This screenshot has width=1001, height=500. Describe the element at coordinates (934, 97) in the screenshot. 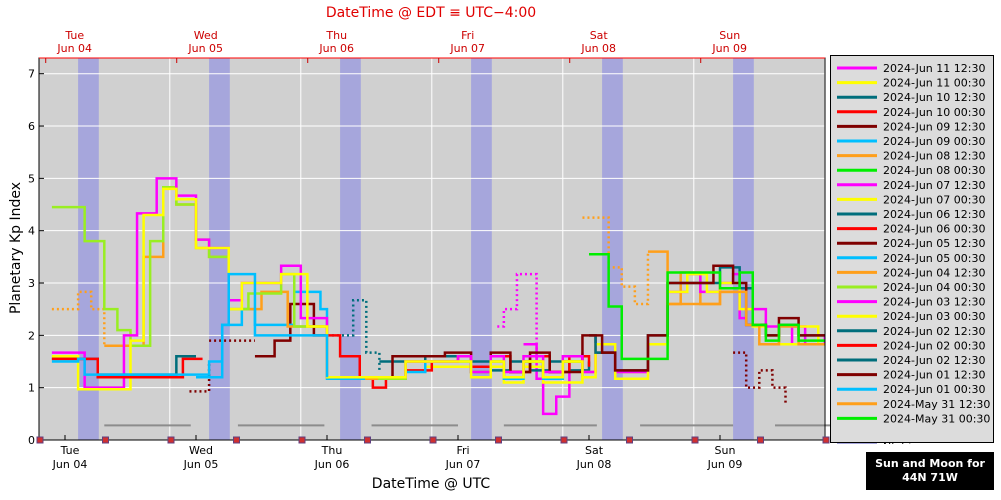

I see `legend-label: 2024-Jun 10 12:30` at that location.